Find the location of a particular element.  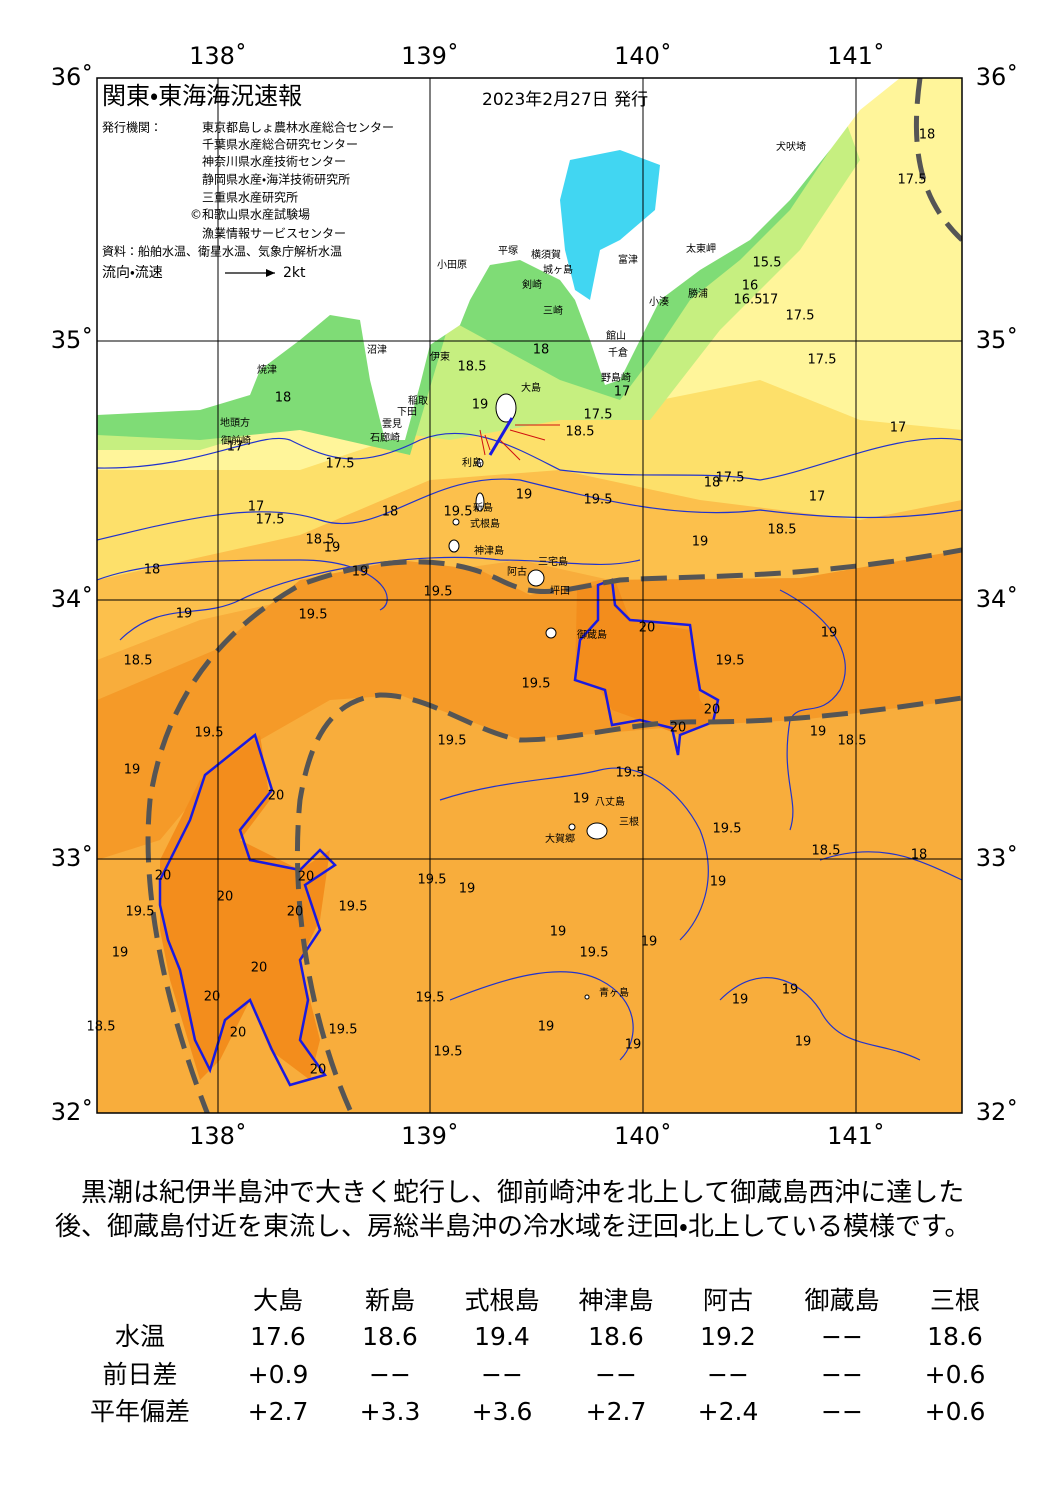

issuer: 千葉県水産総合研究センター is located at coordinates (280, 144).